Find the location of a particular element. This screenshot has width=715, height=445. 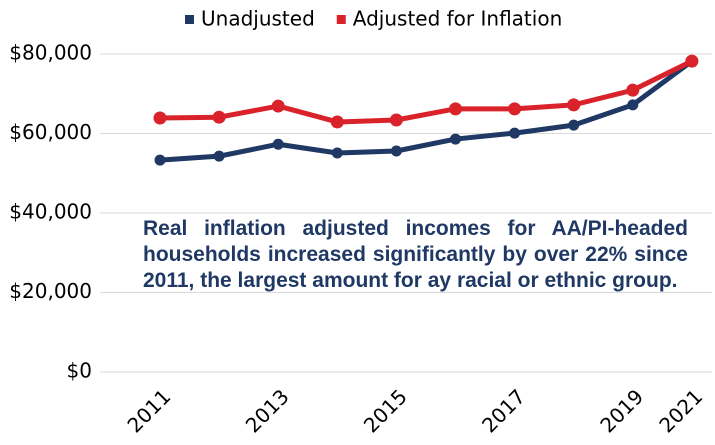

x-tick-label: 2013 is located at coordinates (267, 410).